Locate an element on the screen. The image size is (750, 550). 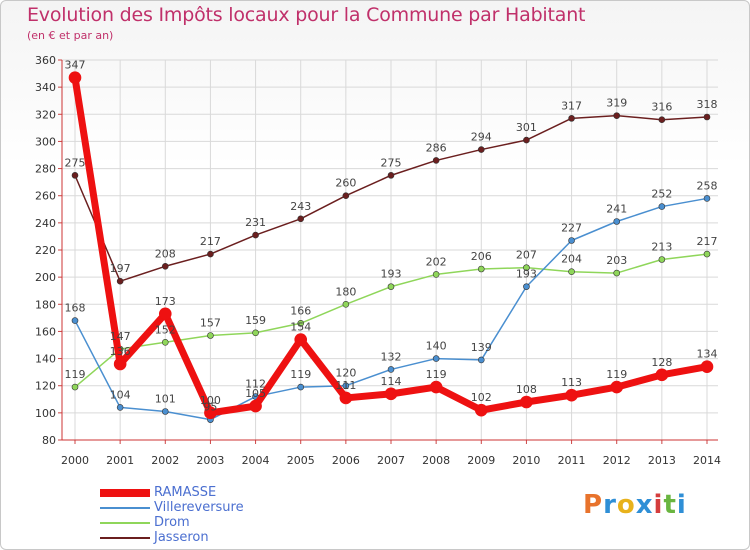
logo-letter: P is located at coordinates (593, 505).